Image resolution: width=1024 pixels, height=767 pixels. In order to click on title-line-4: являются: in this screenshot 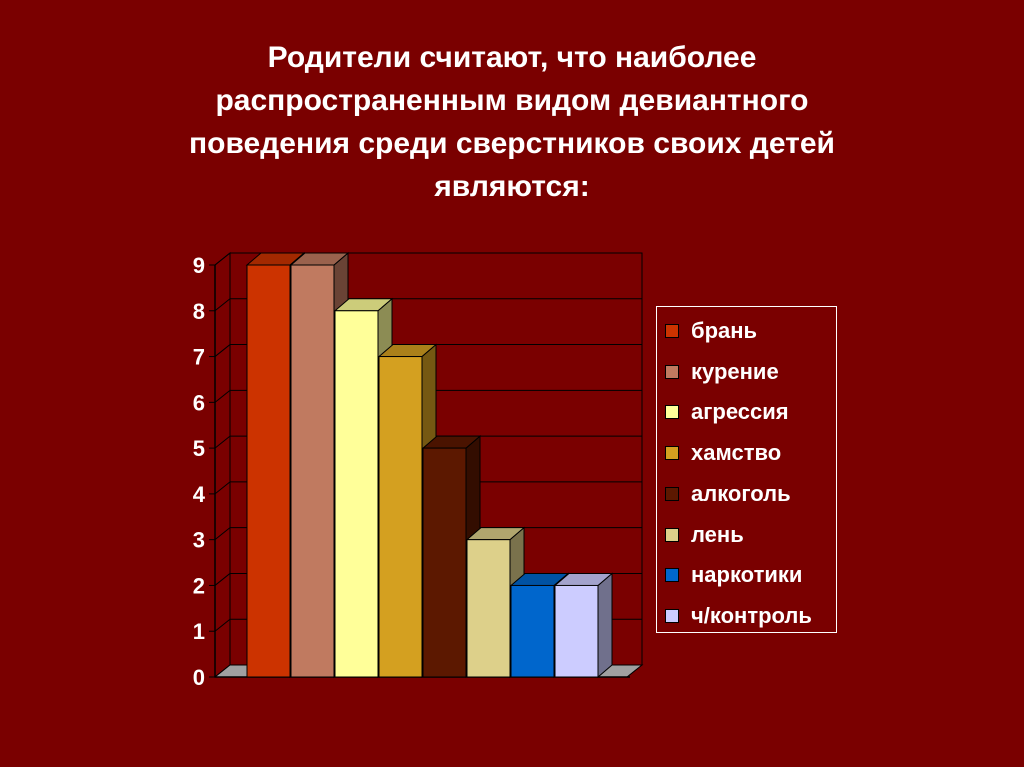, I will do `click(512, 186)`.